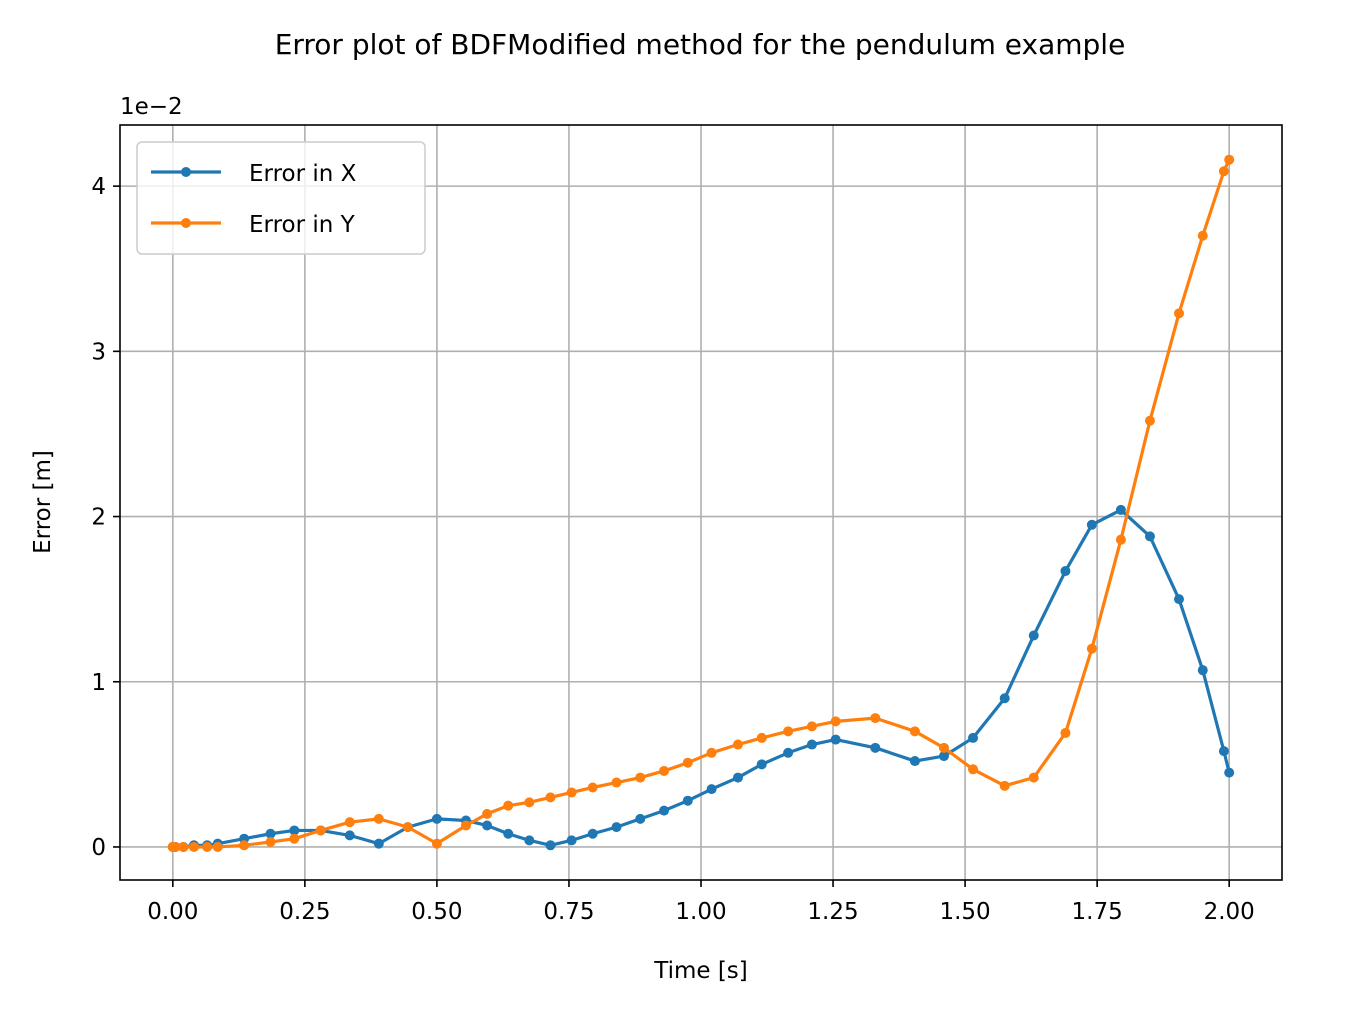 The image size is (1359, 1011). What do you see at coordinates (1229, 912) in the screenshot?
I see `x-tick-label: 2.00` at bounding box center [1229, 912].